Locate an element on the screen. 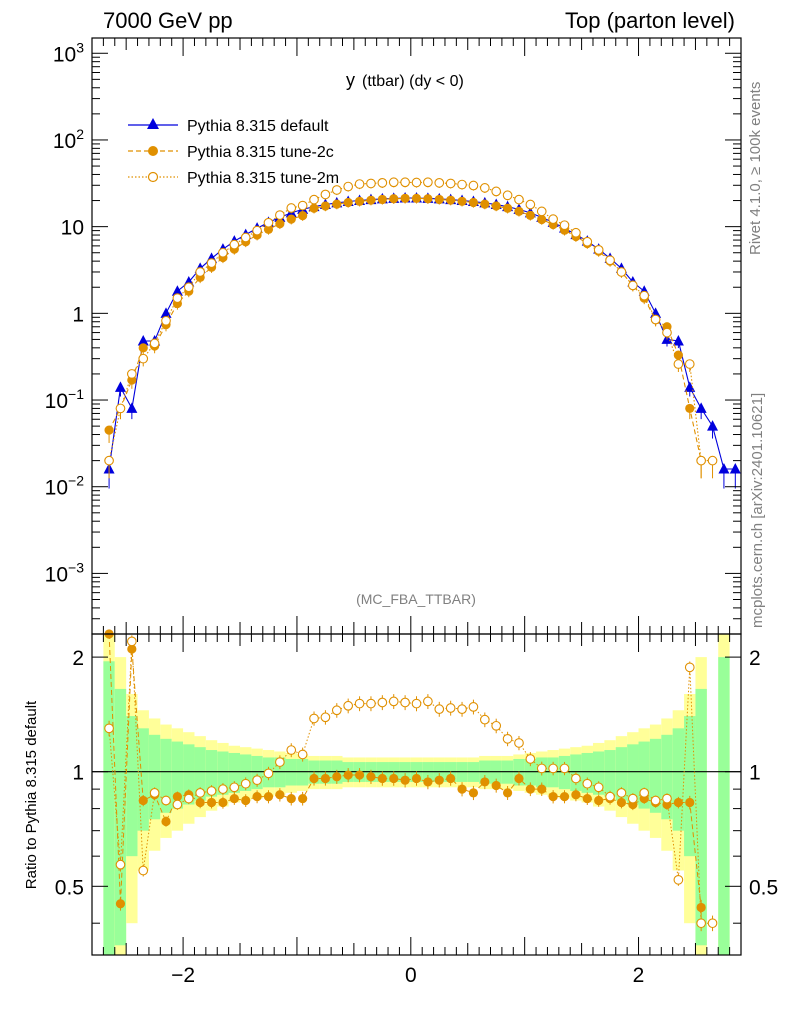  ratio-y-axis-label: Ratio to Pythia 8.315 default is located at coordinates (31, 794).